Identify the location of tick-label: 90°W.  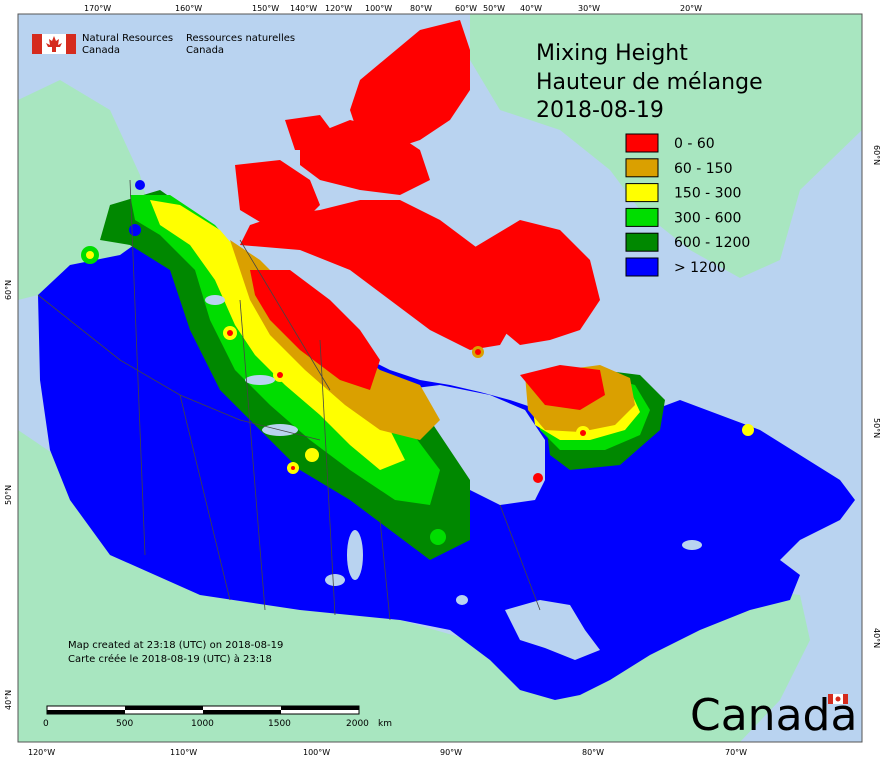
(451, 752).